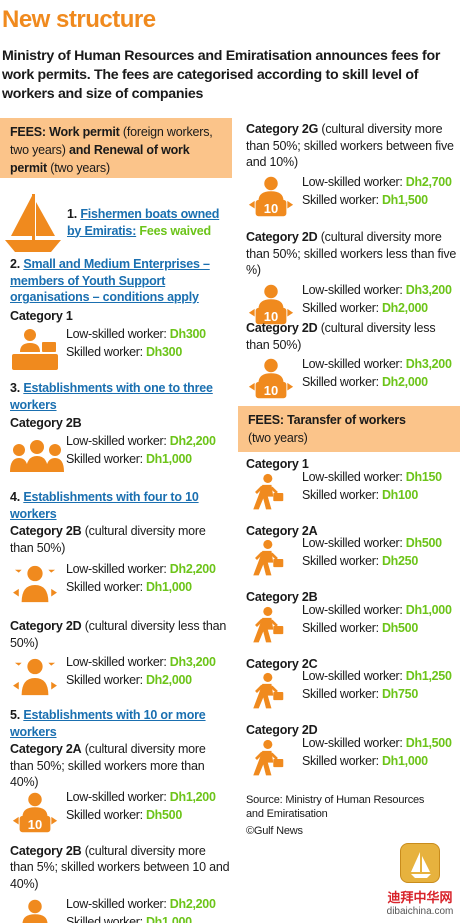  I want to click on section-4-link: Establishments with four to 10 workers, so click(104, 505).